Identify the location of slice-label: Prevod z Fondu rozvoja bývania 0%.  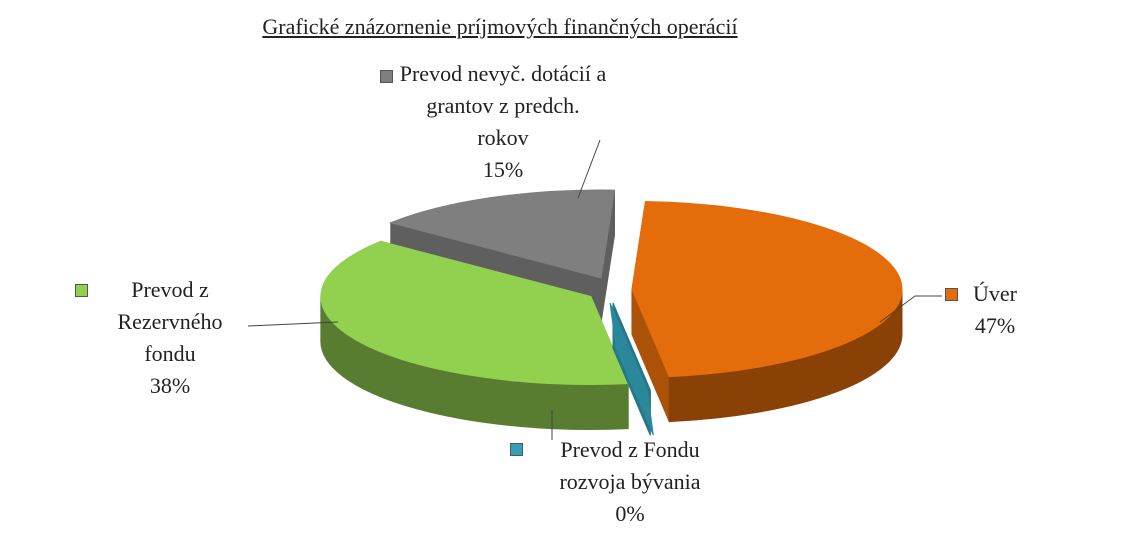
(630, 482).